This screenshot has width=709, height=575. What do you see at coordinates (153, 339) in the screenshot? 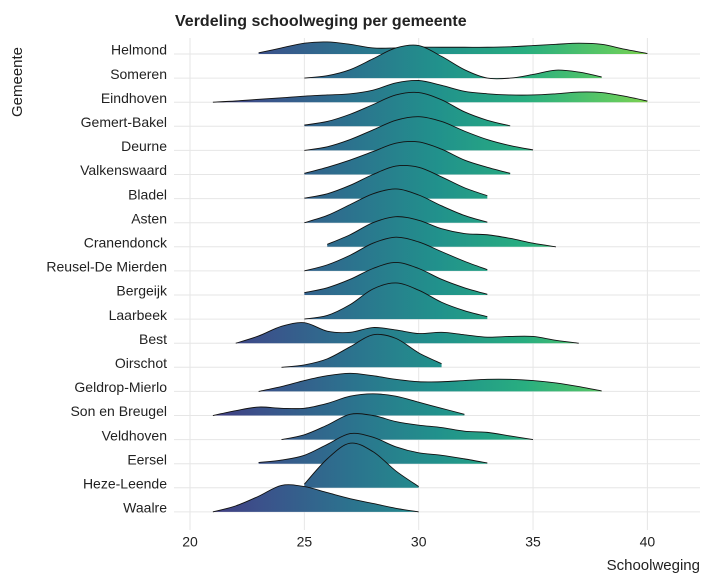
I see `y-tick-label: Best` at bounding box center [153, 339].